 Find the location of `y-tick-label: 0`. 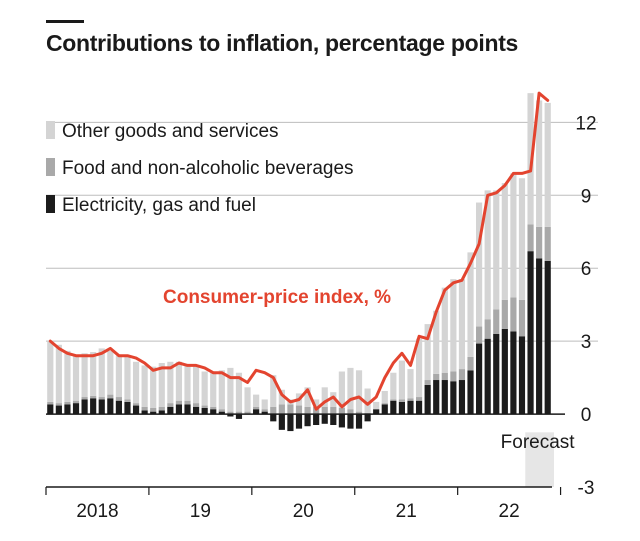

y-tick-label: 0 is located at coordinates (586, 415).